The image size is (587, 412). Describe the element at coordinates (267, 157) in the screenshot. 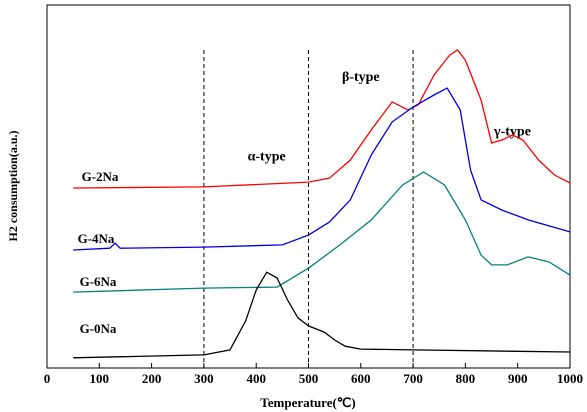

I see `annotation: α-type` at that location.